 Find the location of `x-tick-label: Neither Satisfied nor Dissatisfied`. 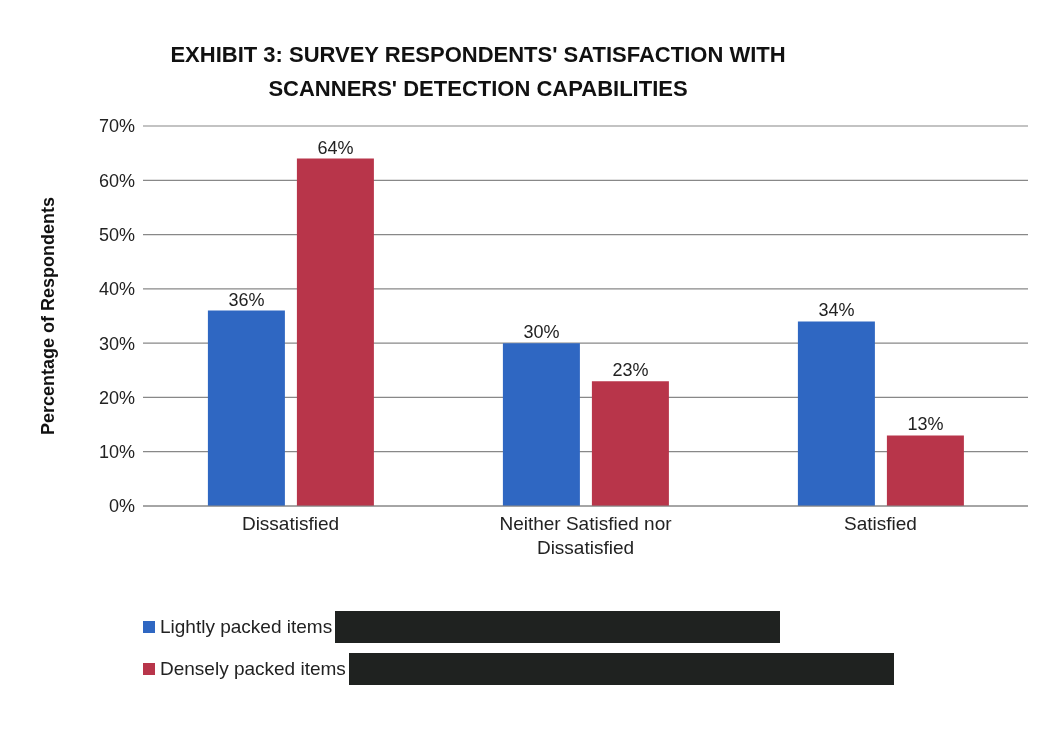

x-tick-label: Neither Satisfied nor Dissatisfied is located at coordinates (586, 535).